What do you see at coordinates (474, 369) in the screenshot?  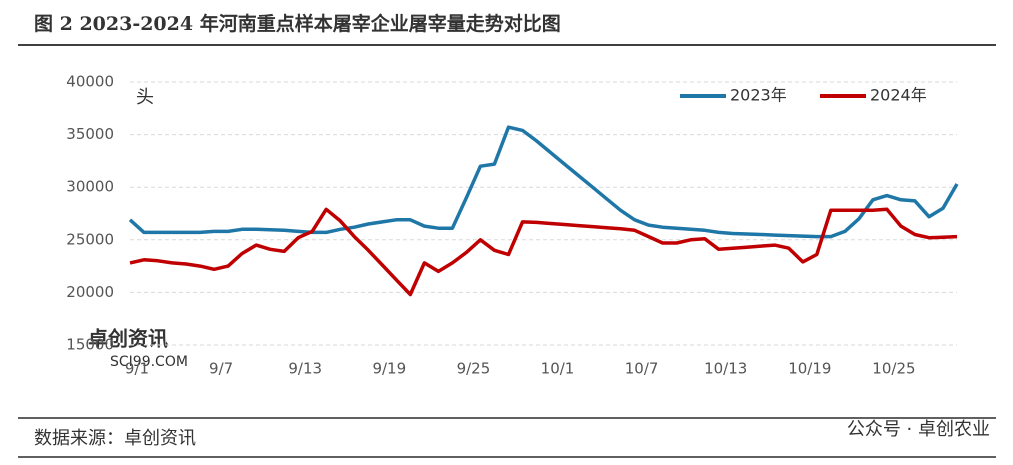 I see `x-tick-label: 9/25` at bounding box center [474, 369].